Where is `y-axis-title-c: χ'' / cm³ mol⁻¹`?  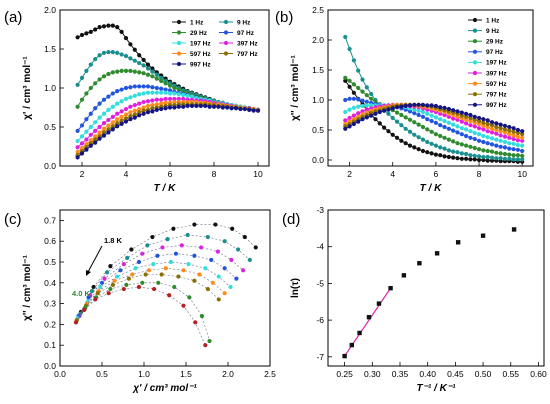 y-axis-title-c: χ'' / cm³ mol⁻¹ is located at coordinates (27, 287).